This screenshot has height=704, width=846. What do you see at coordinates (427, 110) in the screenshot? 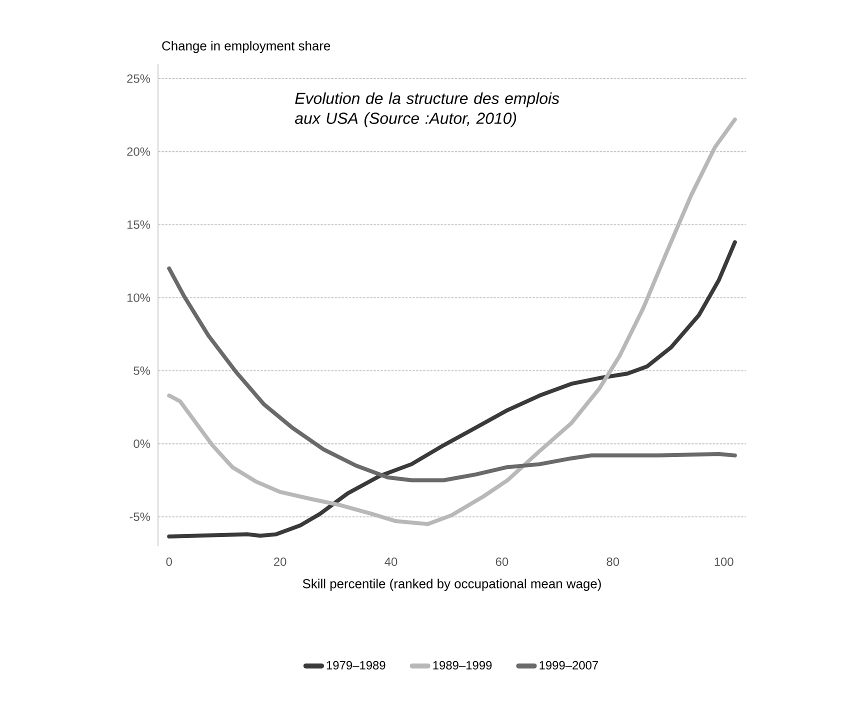
I see `annotation: Evolution de la structure des emplois aux USA (Source :Autor, 2010)` at bounding box center [427, 110].